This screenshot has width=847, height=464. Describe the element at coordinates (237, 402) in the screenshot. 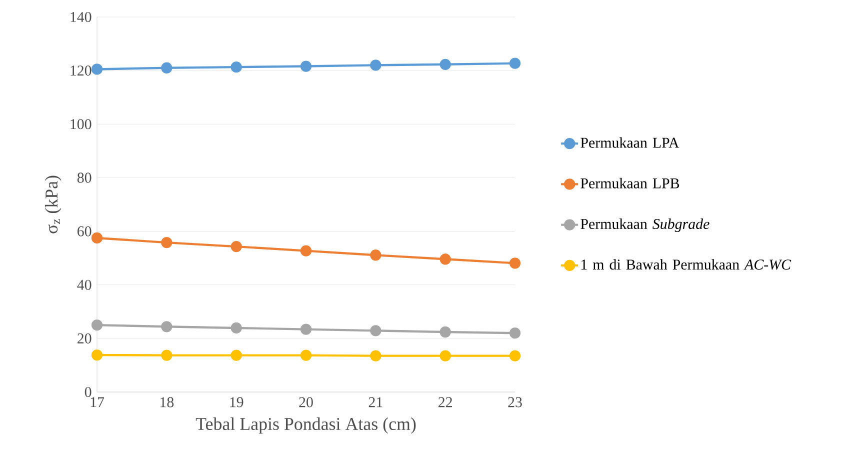

I see `x-tick-label: 19` at that location.